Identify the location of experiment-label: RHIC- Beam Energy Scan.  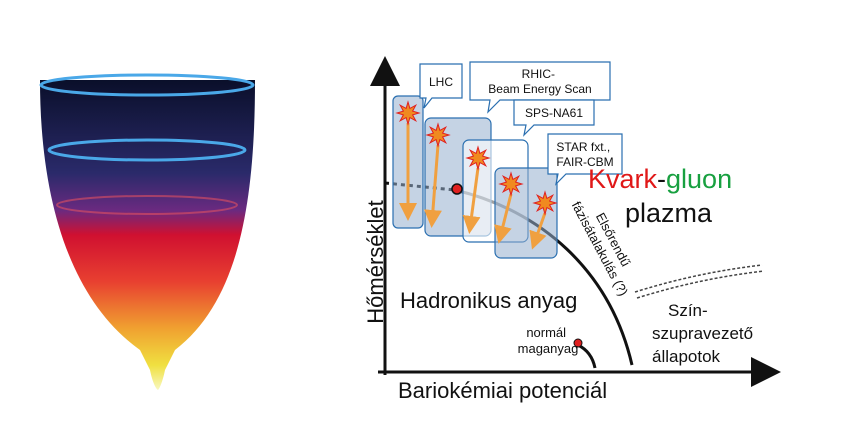
(539, 81).